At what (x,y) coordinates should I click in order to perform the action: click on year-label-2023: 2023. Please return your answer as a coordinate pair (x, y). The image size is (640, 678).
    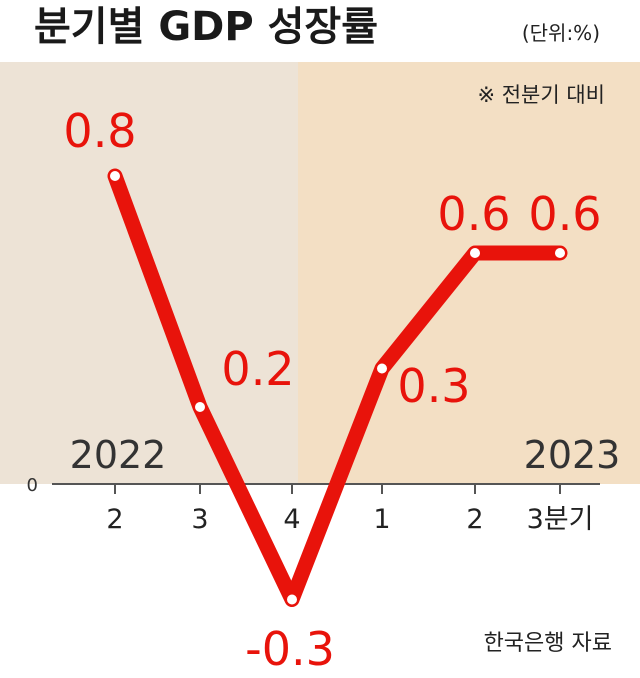
    Looking at the image, I should click on (572, 455).